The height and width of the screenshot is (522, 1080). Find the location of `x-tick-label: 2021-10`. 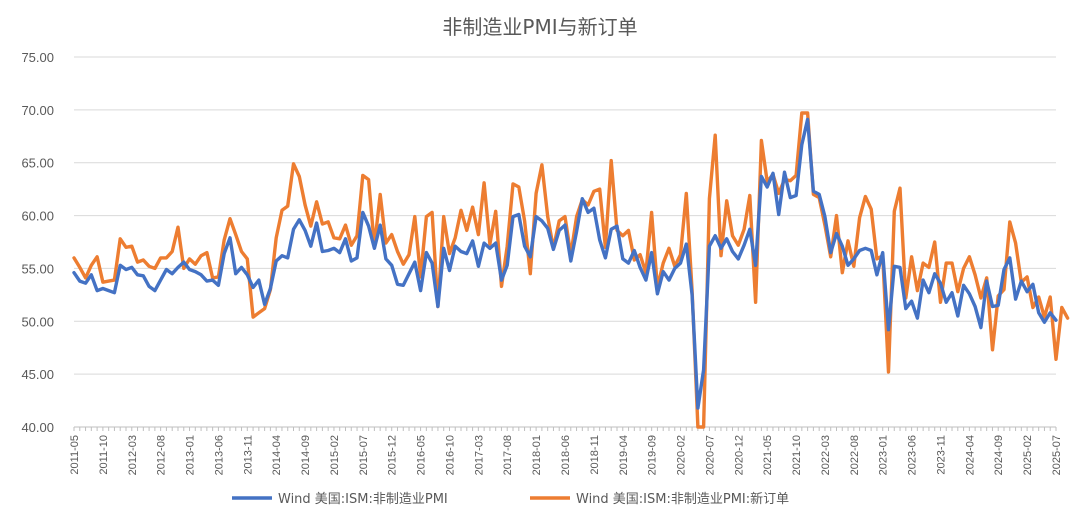

x-tick-label: 2021-10 is located at coordinates (797, 455).